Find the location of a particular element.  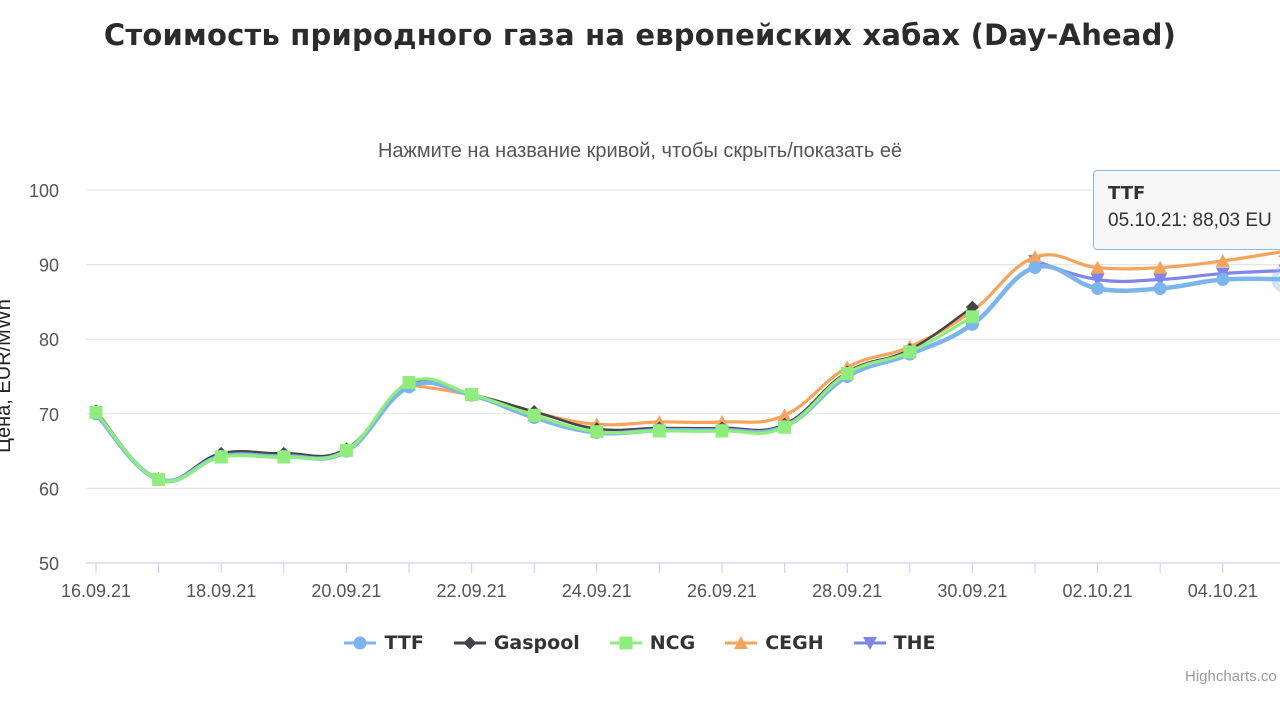

x-tick-label: 24.09.21 is located at coordinates (597, 591).